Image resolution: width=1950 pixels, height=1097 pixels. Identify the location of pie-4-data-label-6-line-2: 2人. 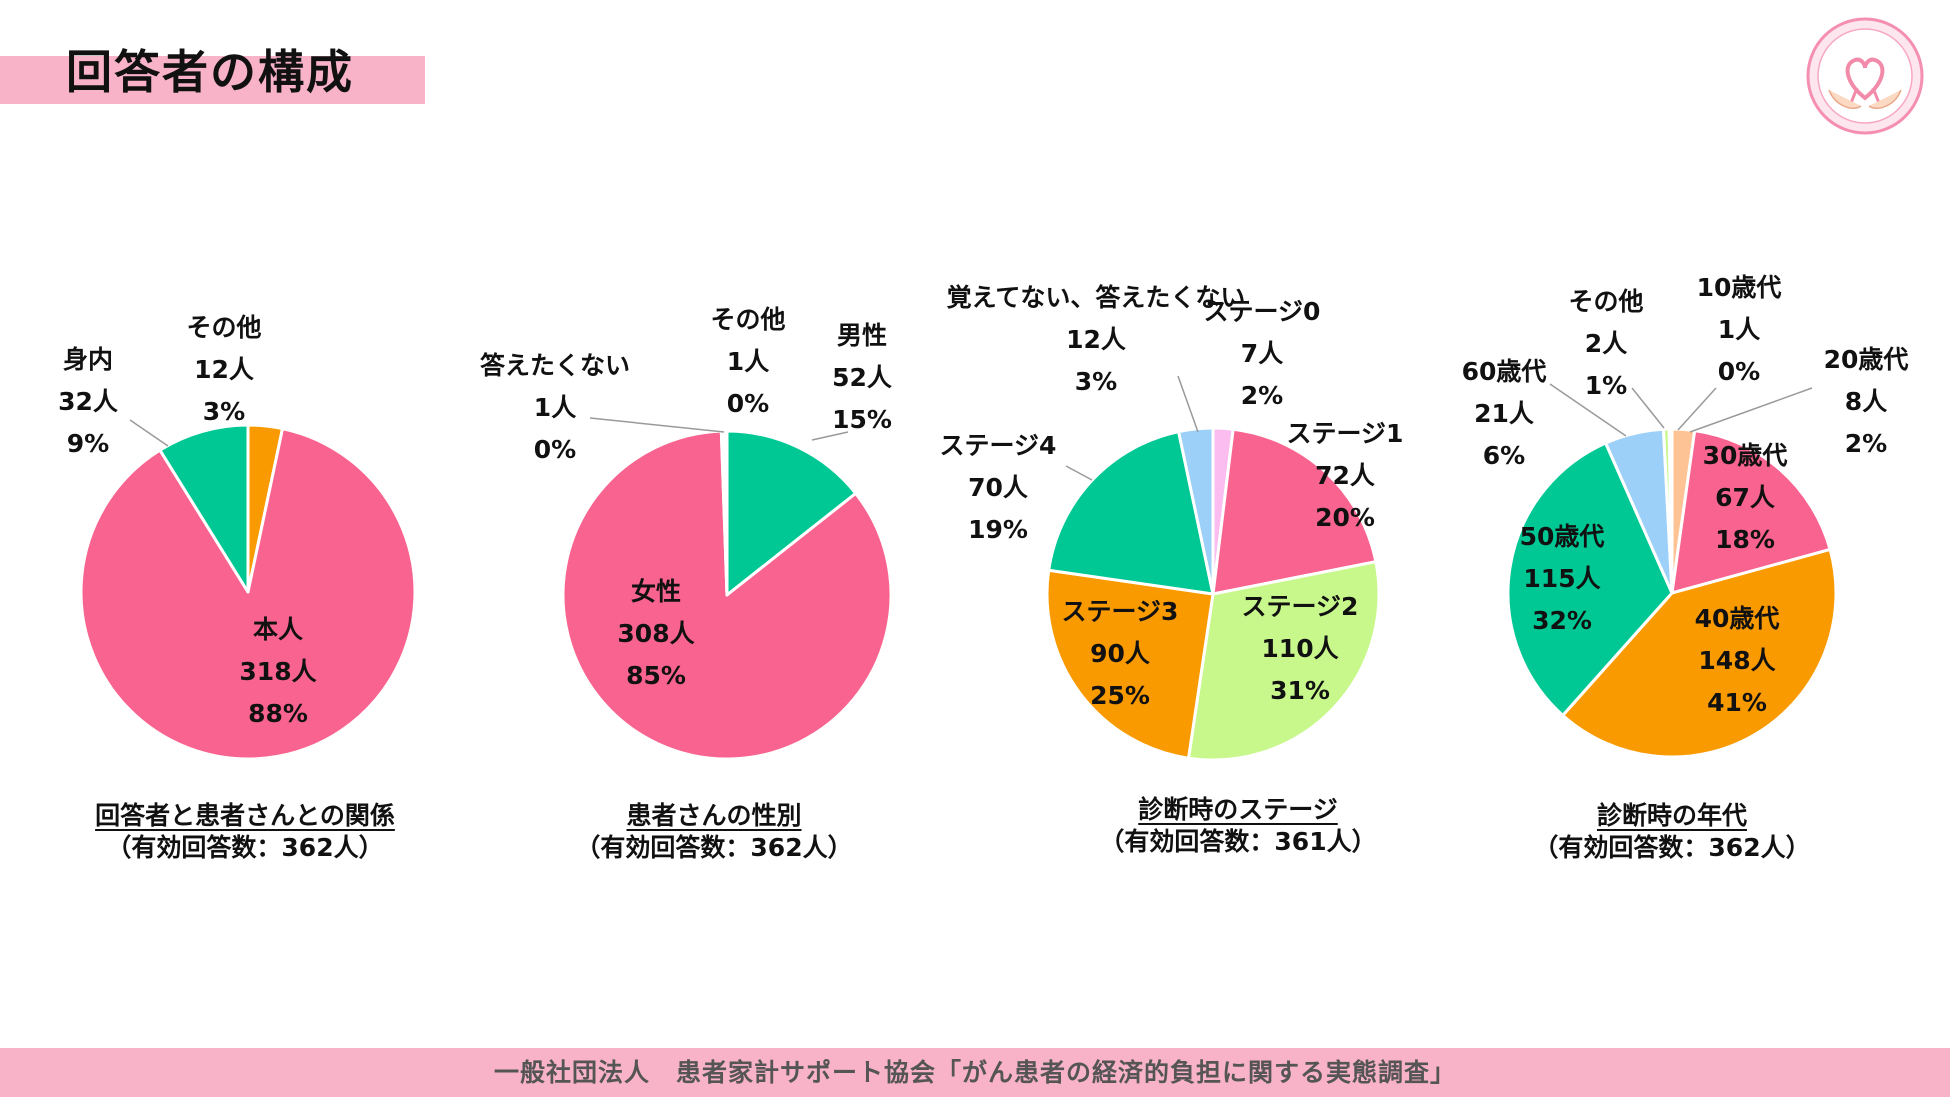
(1606, 343).